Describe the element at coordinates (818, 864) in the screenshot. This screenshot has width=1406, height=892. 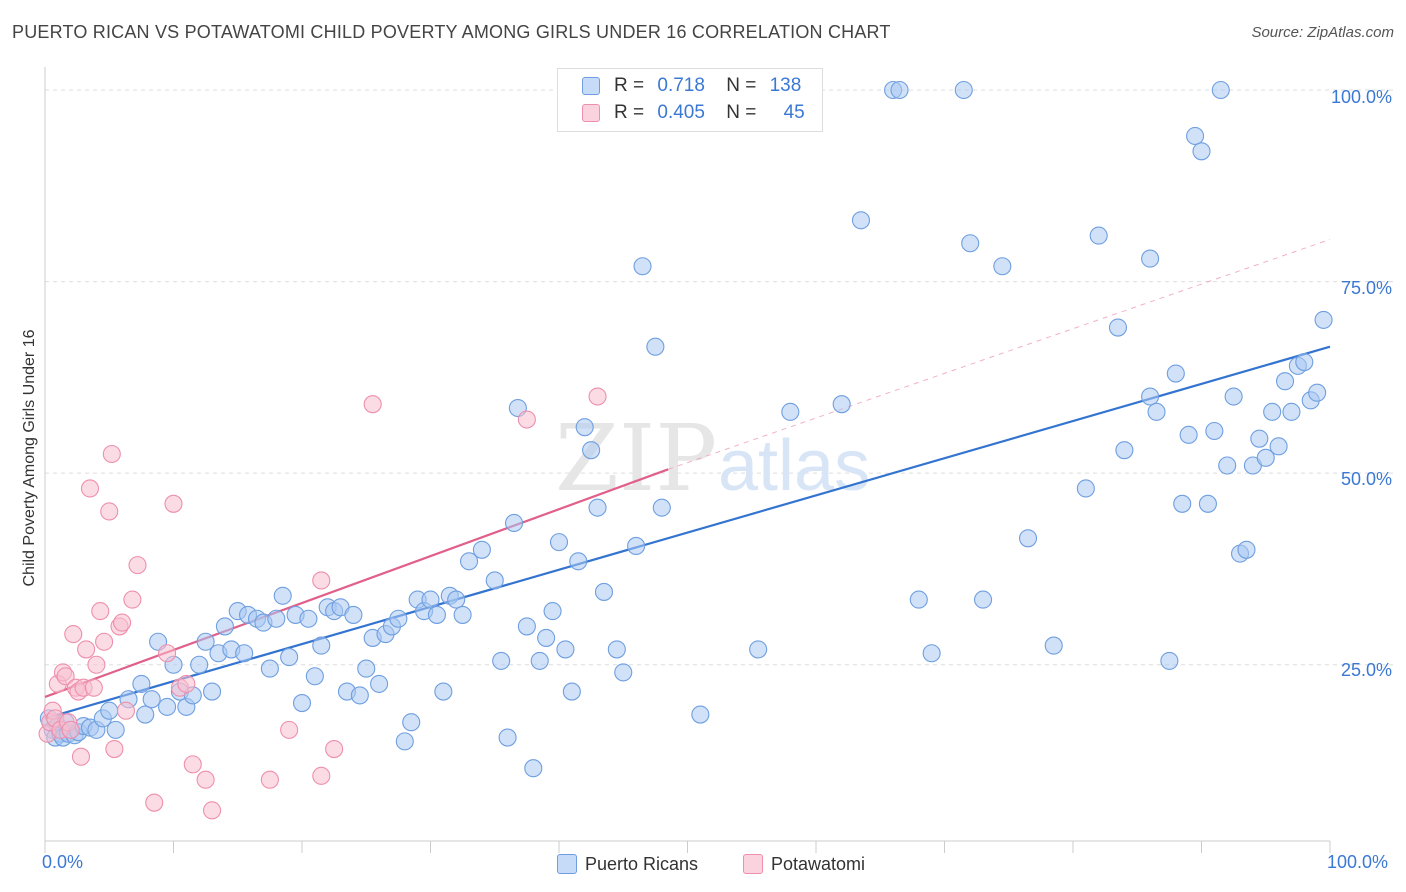
I see `bottom-legend-label: Potawatomi` at that location.